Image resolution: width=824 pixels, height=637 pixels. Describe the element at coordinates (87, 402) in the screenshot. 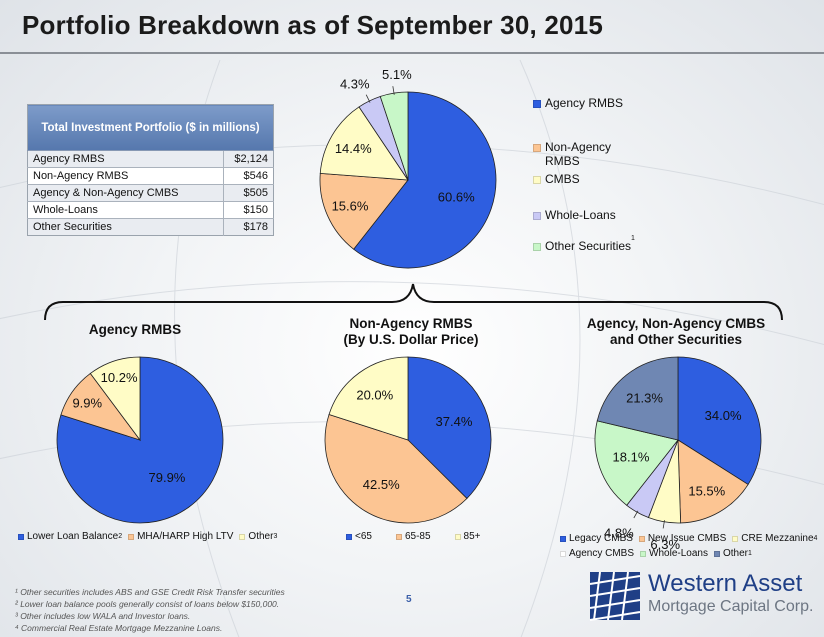

I see `pie-data-label: 9.9%` at that location.